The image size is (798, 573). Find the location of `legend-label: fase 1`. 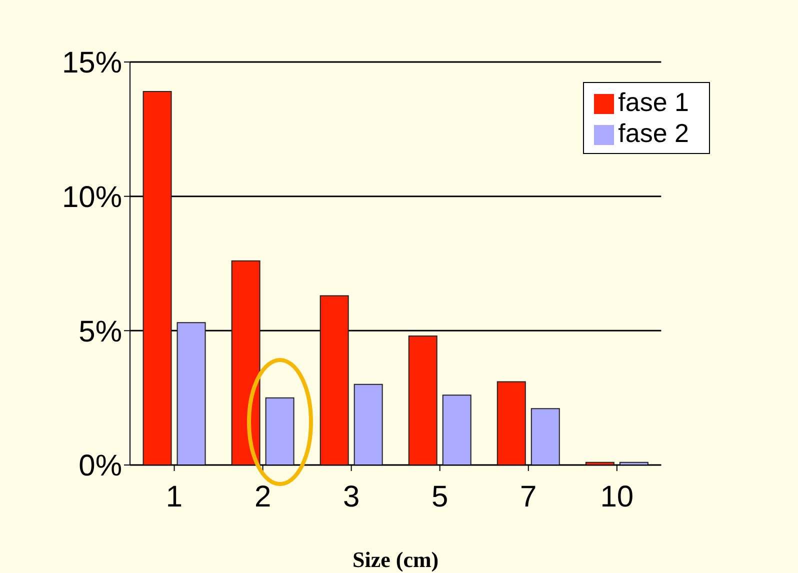

legend-label: fase 1 is located at coordinates (653, 102).